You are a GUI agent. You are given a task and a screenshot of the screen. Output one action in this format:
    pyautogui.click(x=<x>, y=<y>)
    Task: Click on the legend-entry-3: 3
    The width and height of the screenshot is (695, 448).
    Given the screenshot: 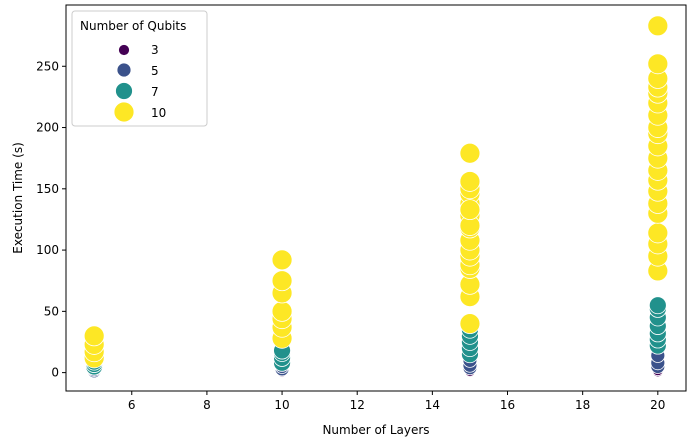 What is the action you would take?
    pyautogui.click(x=138, y=50)
    